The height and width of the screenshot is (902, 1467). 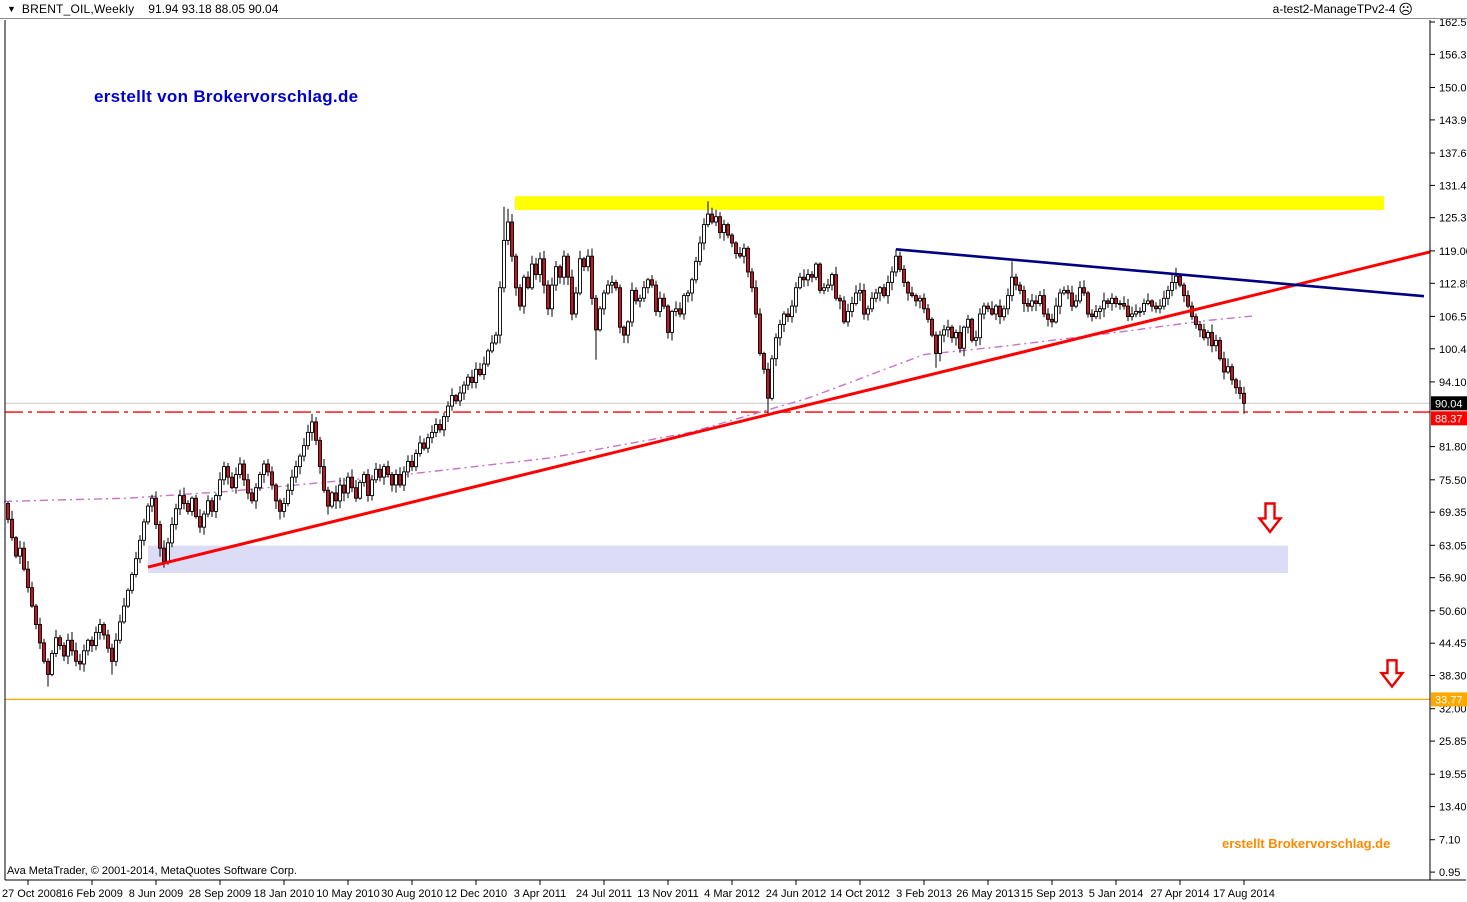 What do you see at coordinates (1453, 481) in the screenshot?
I see `svg-text: 75.50` at bounding box center [1453, 481].